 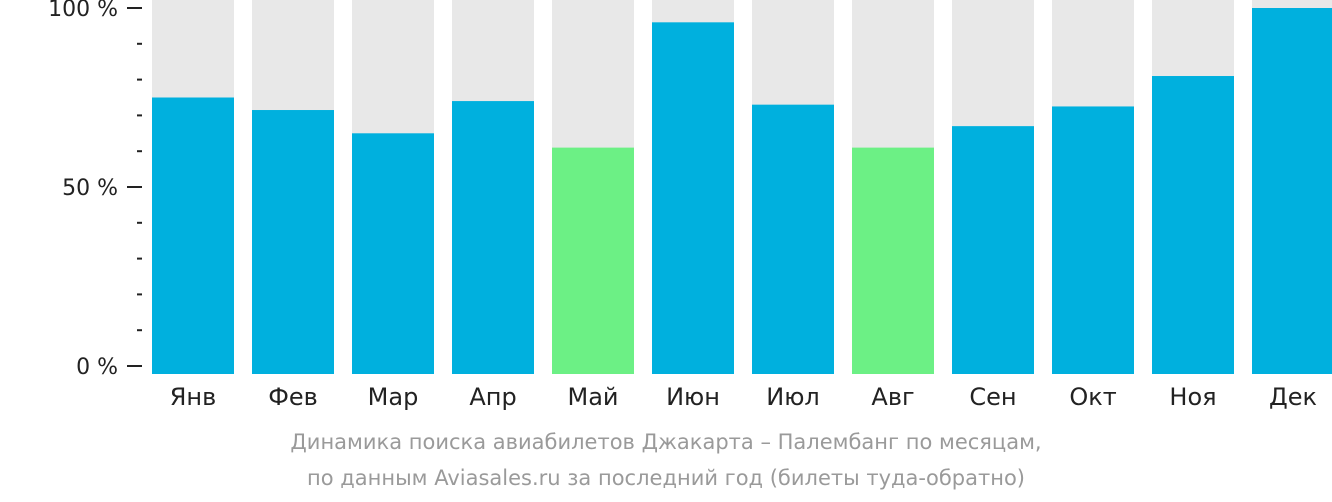 I want to click on x-axis: Янв Фев Мар Апр Май Июн Июл Авг Сен Окт Ноя Дек, so click(x=743, y=397).